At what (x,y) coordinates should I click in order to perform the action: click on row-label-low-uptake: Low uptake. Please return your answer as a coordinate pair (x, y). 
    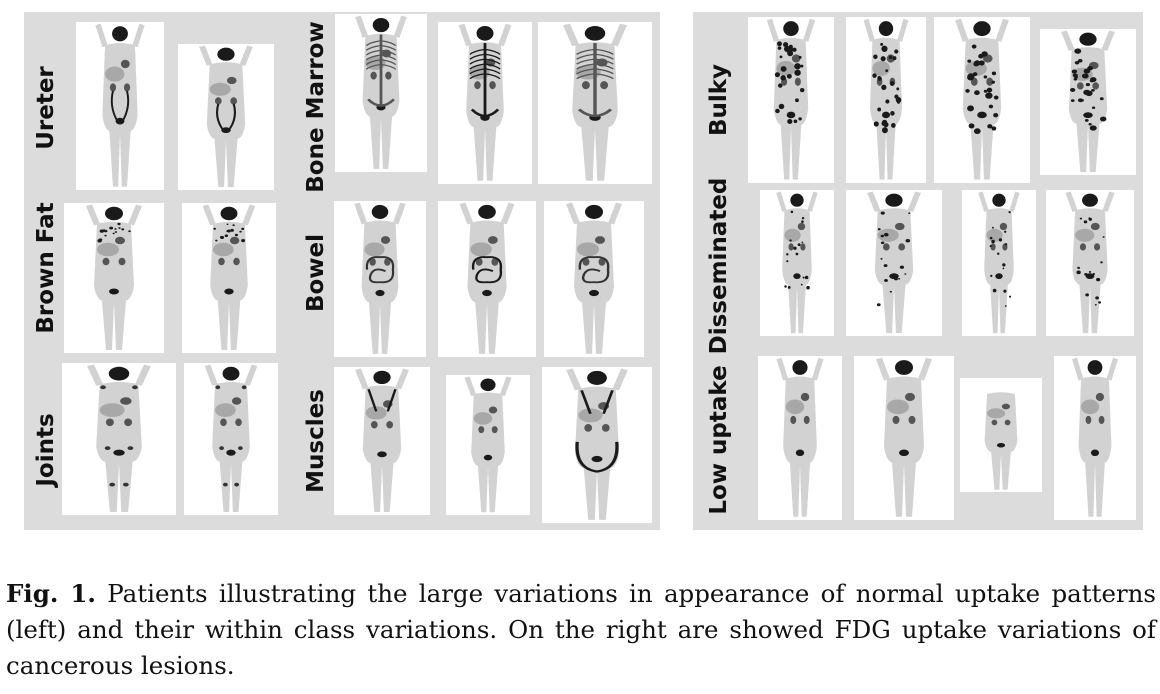
    Looking at the image, I should click on (719, 440).